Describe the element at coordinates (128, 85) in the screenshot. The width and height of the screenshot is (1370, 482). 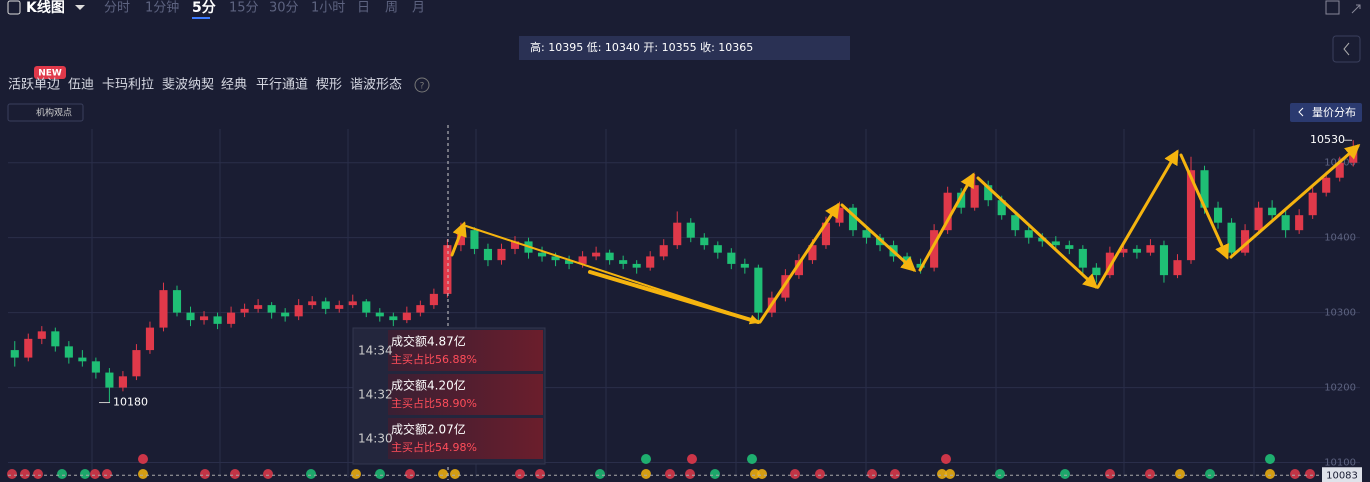
I see `indicator: 卡玛利拉` at that location.